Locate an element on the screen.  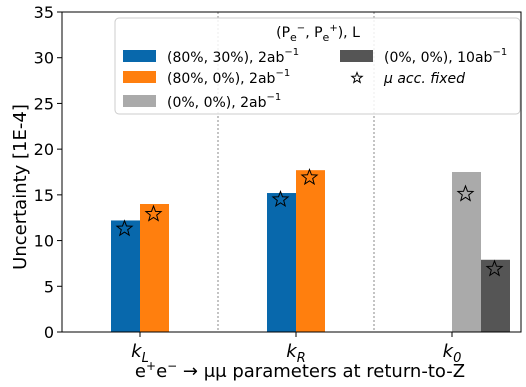
x-tick-label: kL is located at coordinates (140, 353).